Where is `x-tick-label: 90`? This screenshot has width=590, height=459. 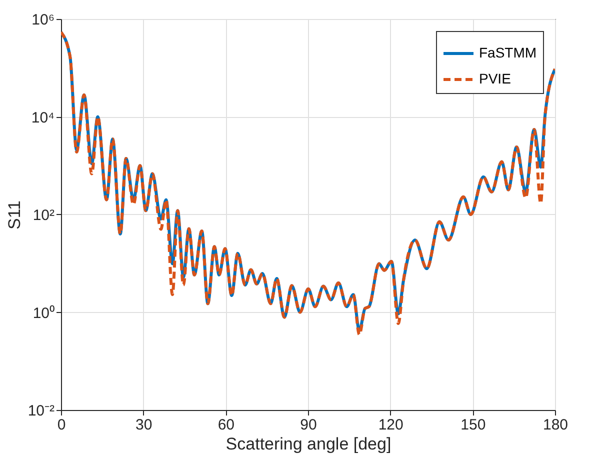 x-tick-label: 90 is located at coordinates (308, 425).